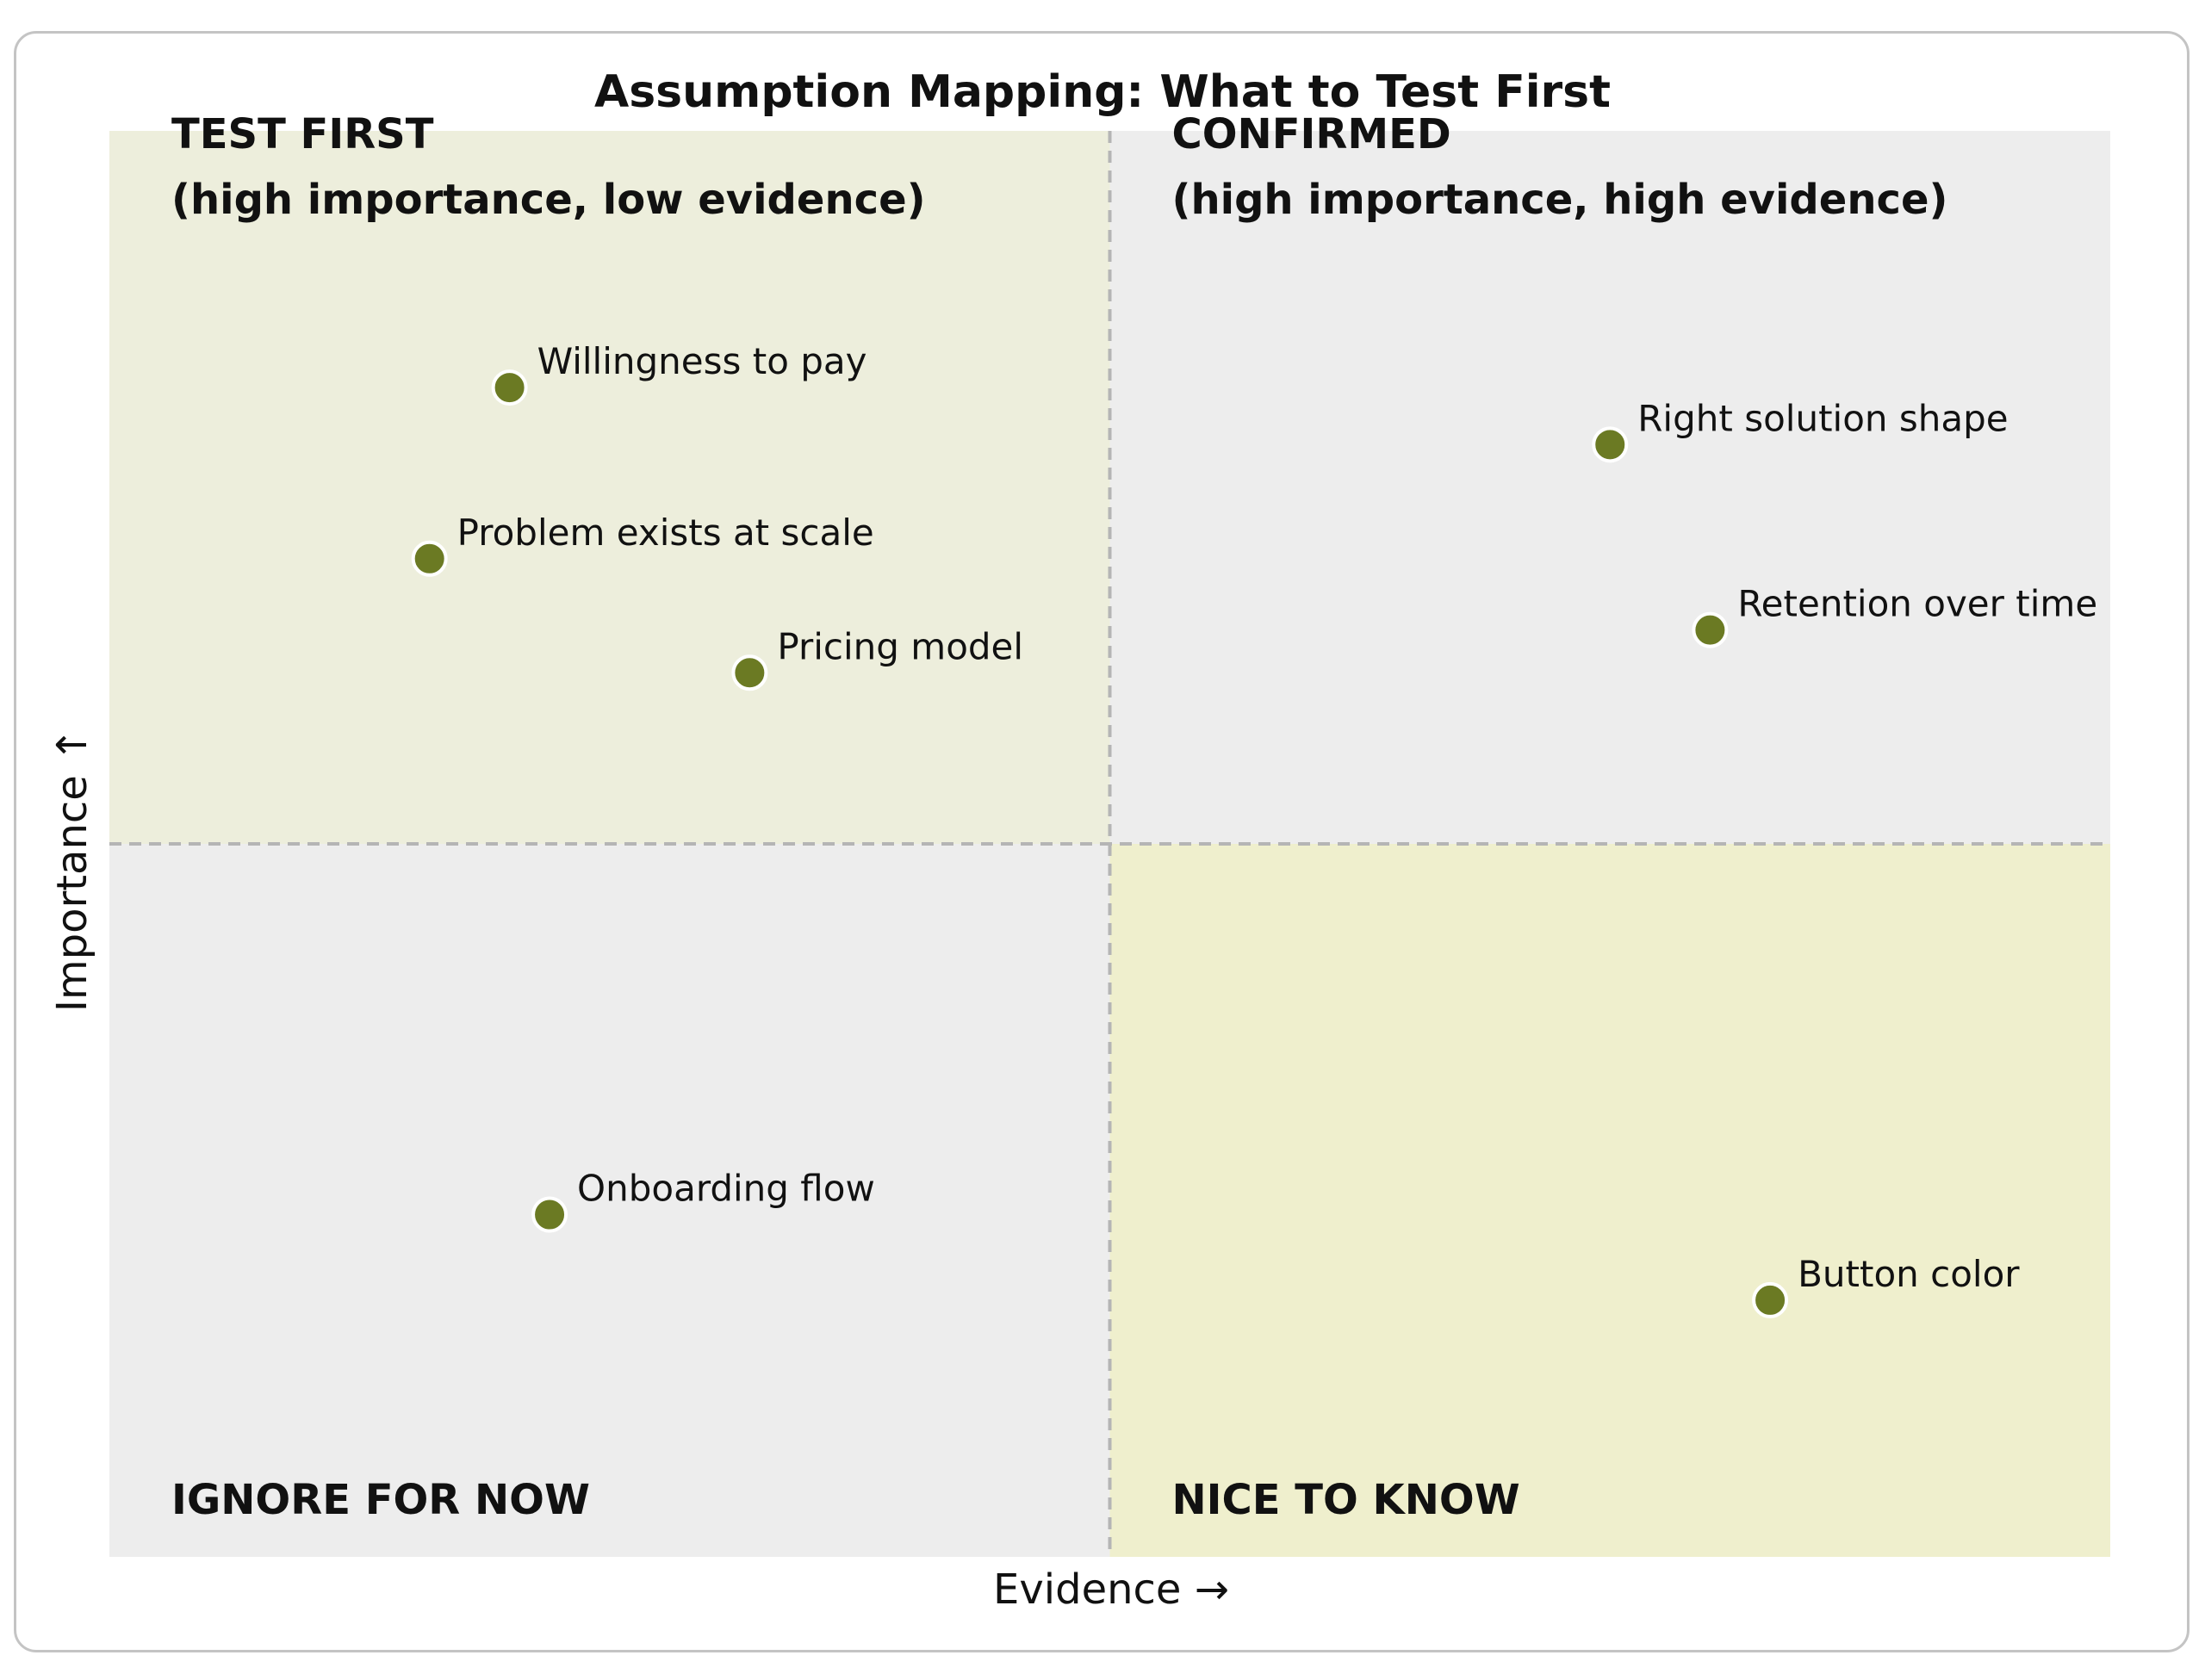 This screenshot has height=1680, width=2205. What do you see at coordinates (1917, 604) in the screenshot?
I see `data-point-label-4: Retention over time` at bounding box center [1917, 604].